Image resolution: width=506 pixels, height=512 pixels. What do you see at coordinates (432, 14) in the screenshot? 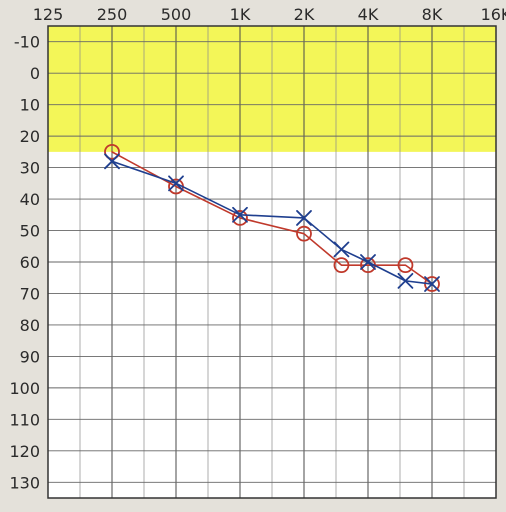
I see `x-tick-label: 8K` at bounding box center [432, 14].